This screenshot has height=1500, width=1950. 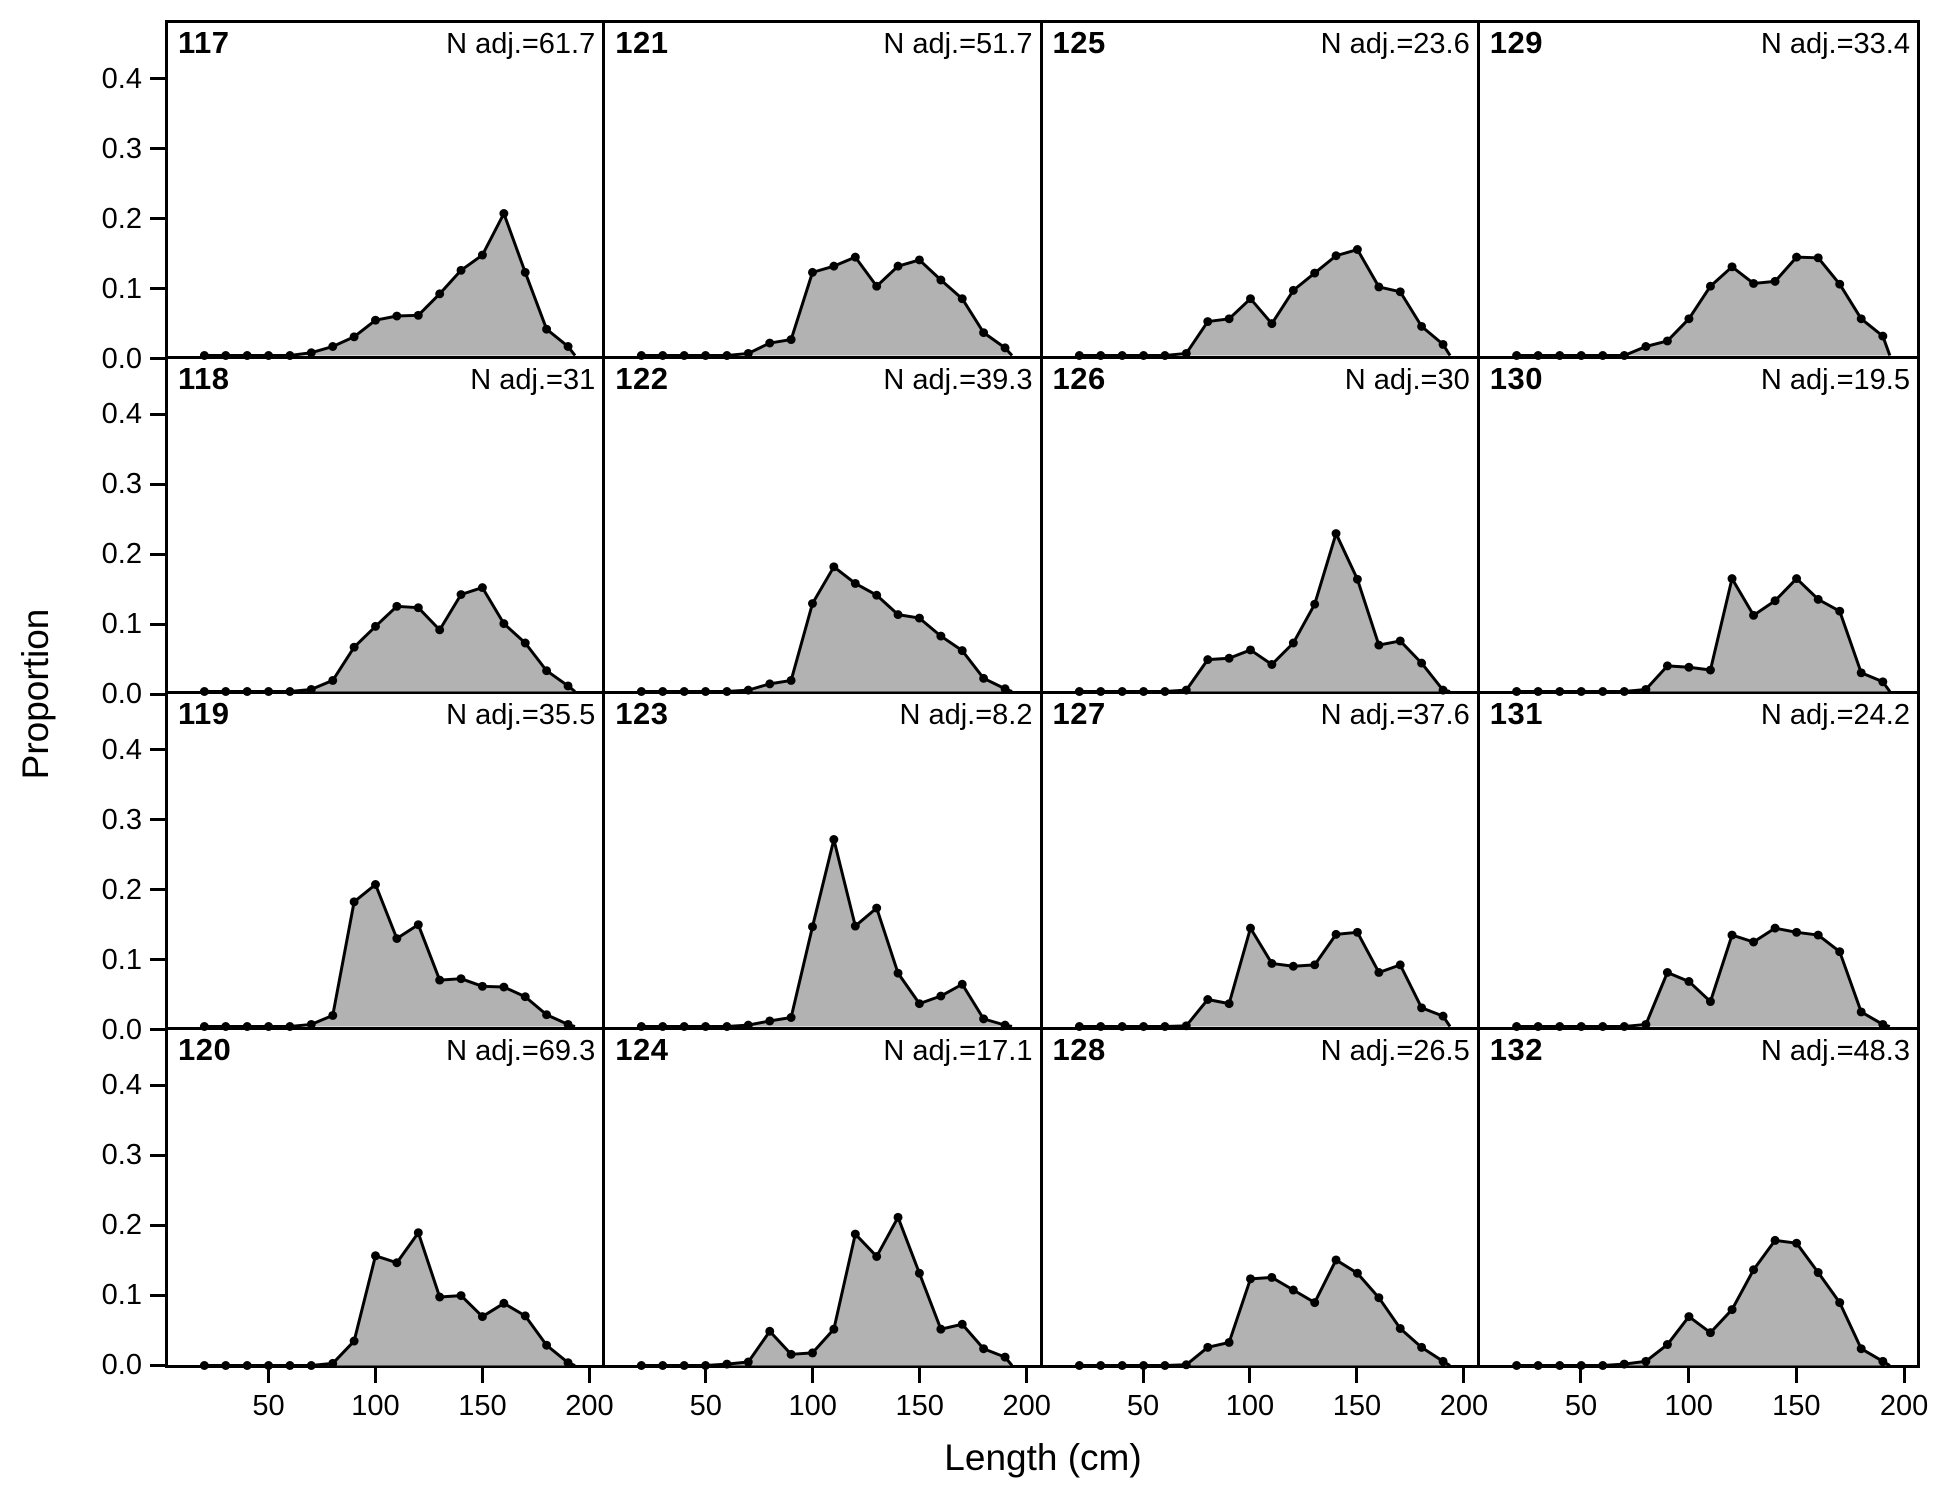 What do you see at coordinates (1079, 713) in the screenshot?
I see `panel-id-label: 127` at bounding box center [1079, 713].